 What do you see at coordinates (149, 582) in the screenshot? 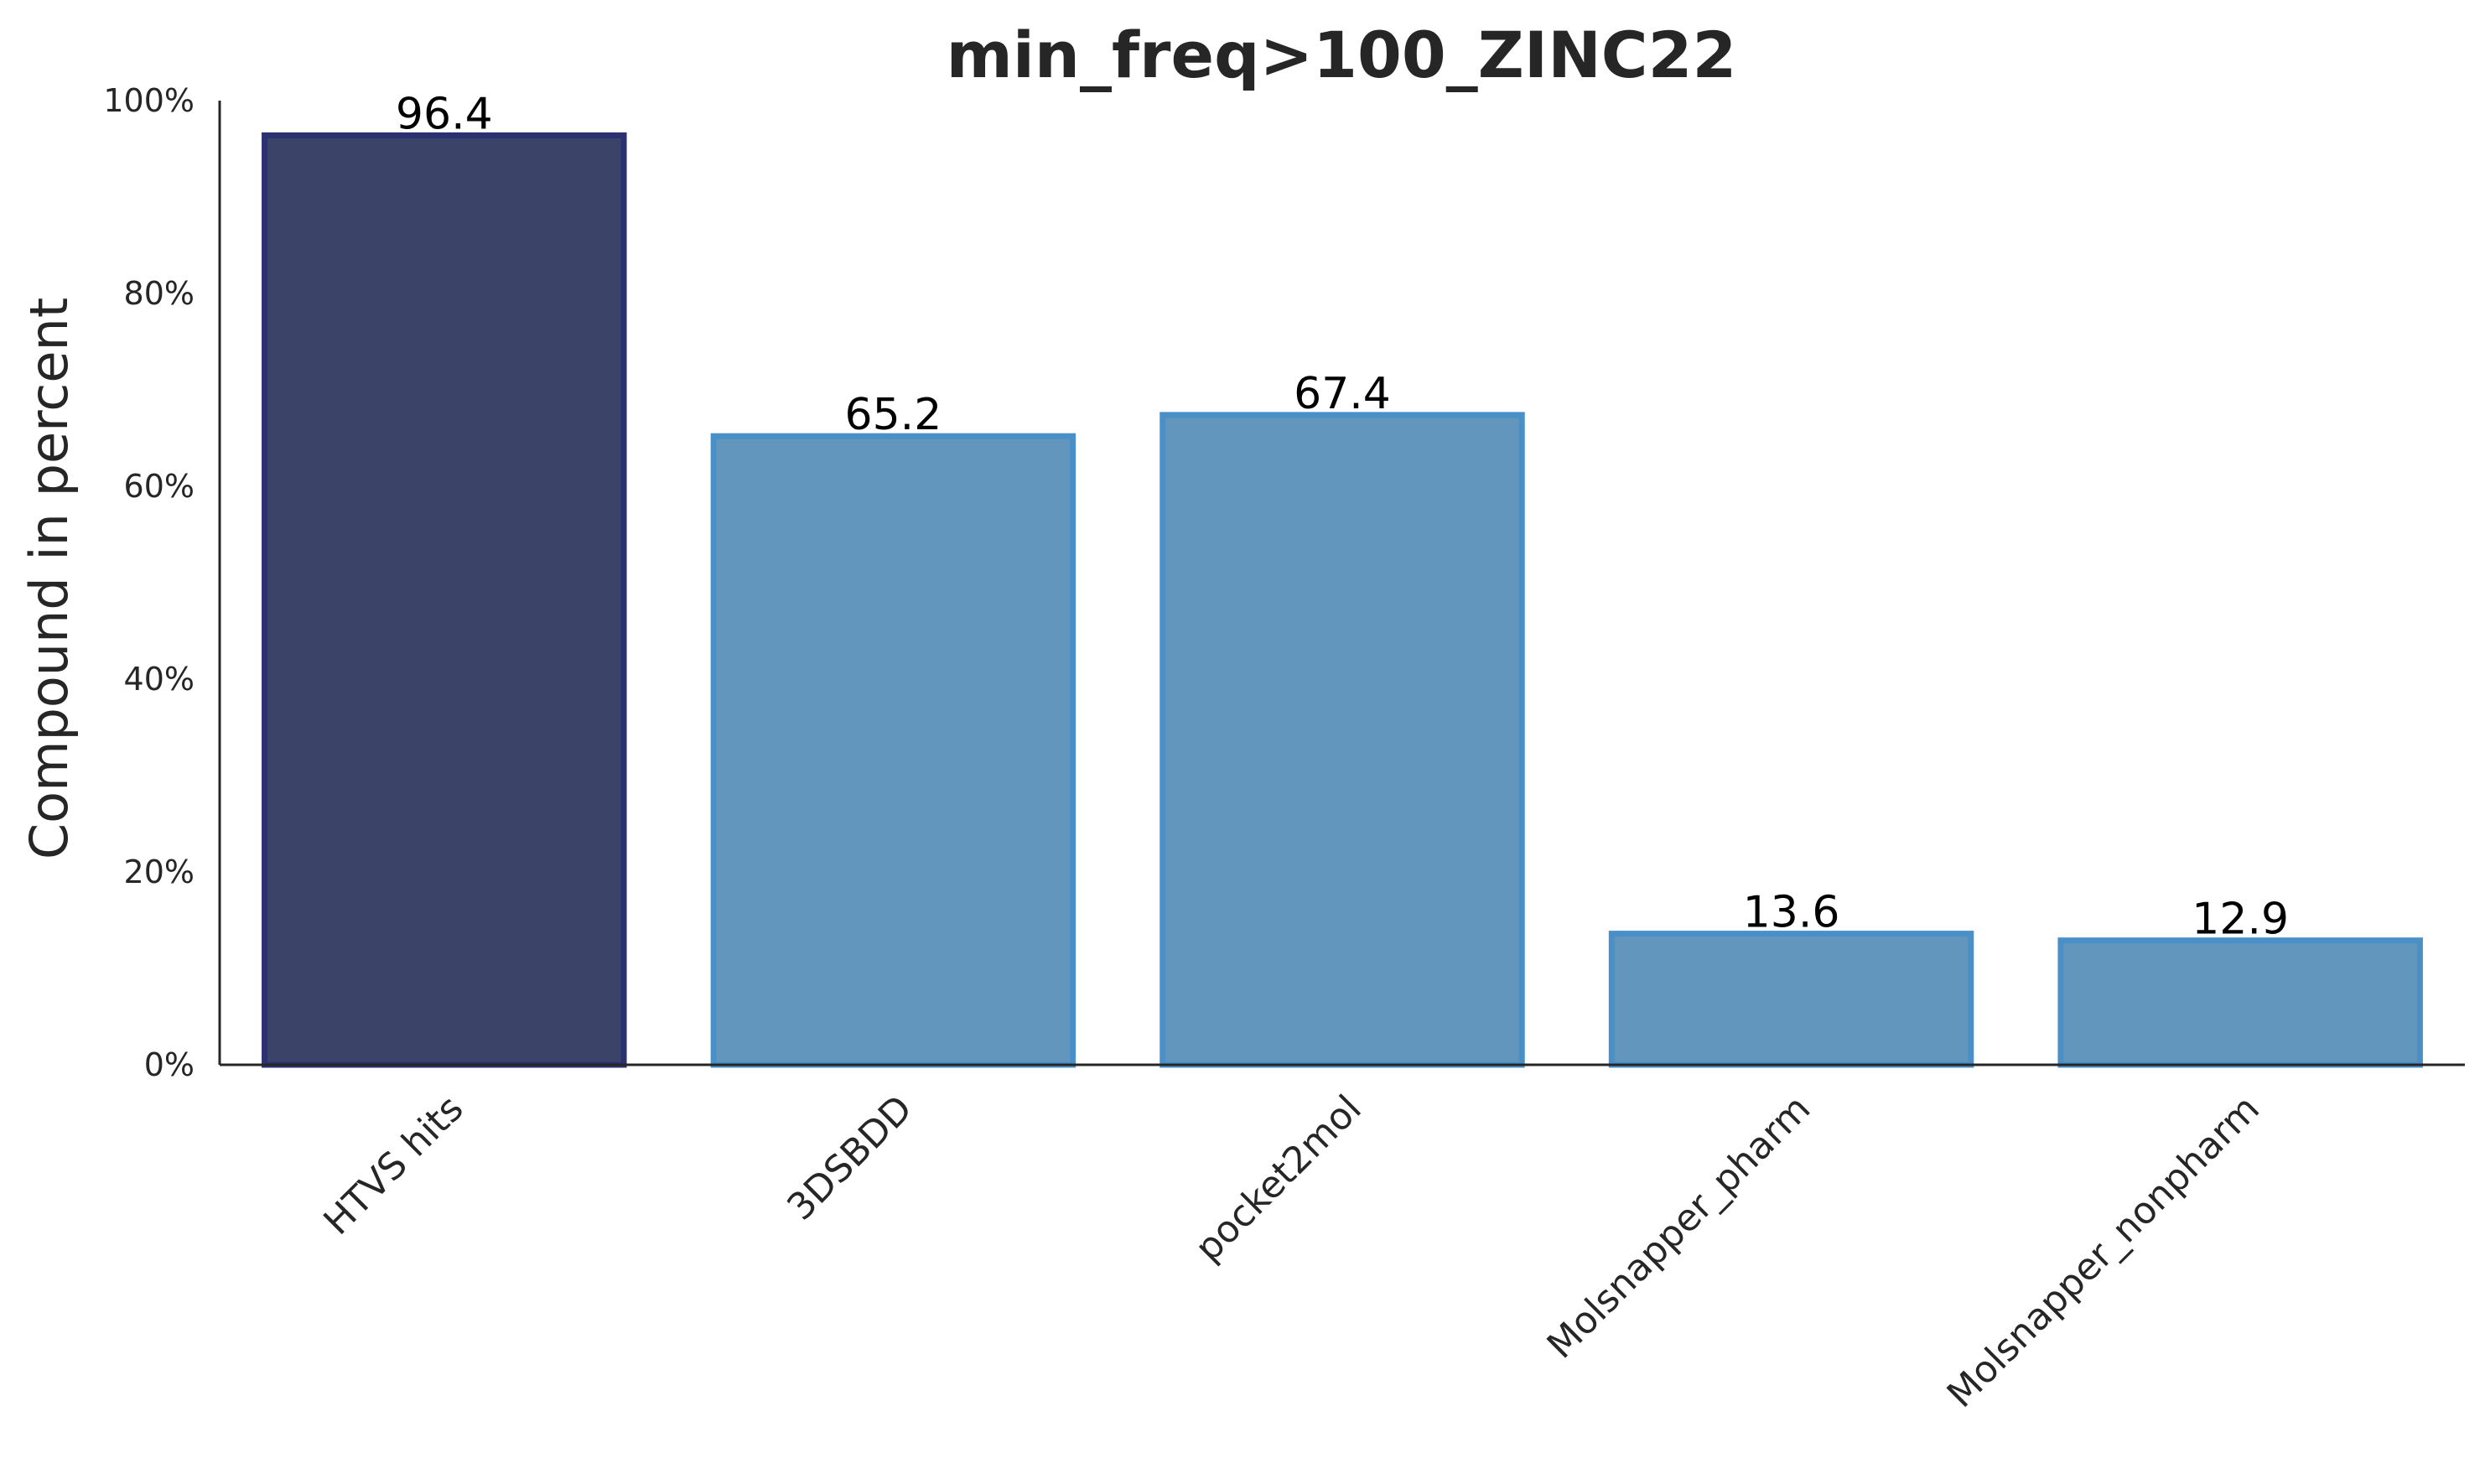
I see `y-axis-ticks: 0% 20% 40% 60% 80% 100%` at bounding box center [149, 582].